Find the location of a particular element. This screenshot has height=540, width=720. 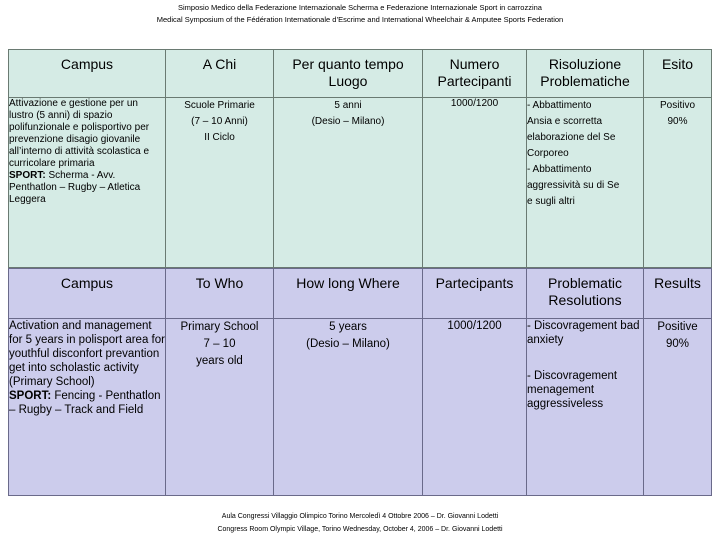

cell-who: Scuole Primarie (7 – 10 Anni) II Ciclo is located at coordinates (219, 182).